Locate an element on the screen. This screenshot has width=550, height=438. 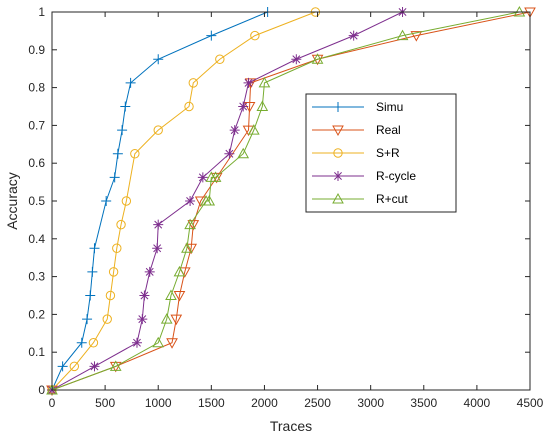
y-tick-label: 0.5 is located at coordinates (36, 201).